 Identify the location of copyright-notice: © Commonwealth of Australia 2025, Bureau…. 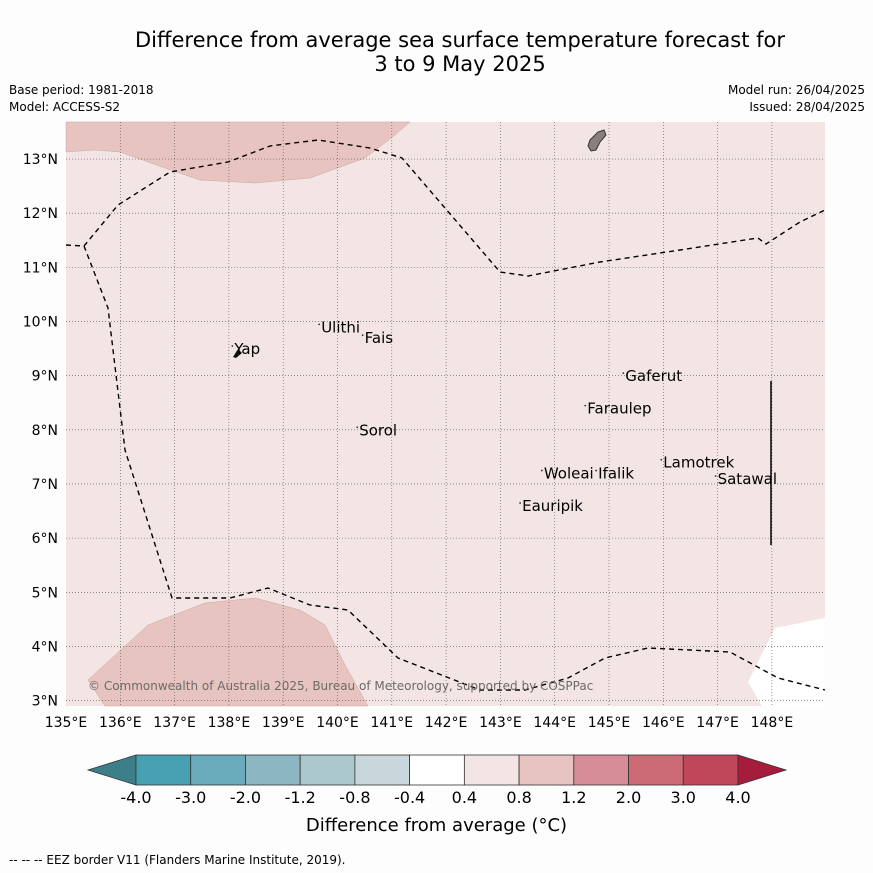
(340, 686).